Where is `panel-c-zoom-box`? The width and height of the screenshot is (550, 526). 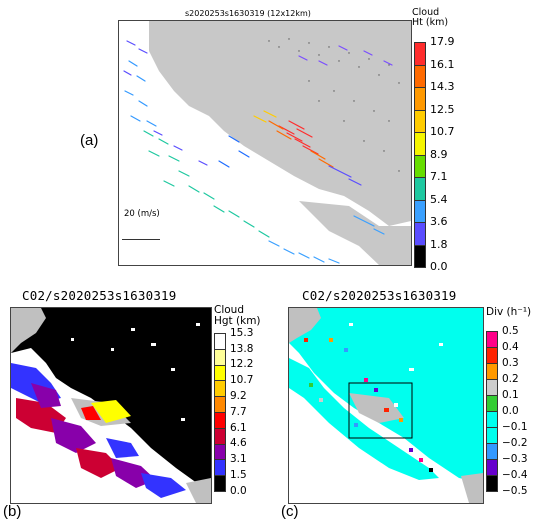
panel-c-zoom-box is located at coordinates (380, 410).